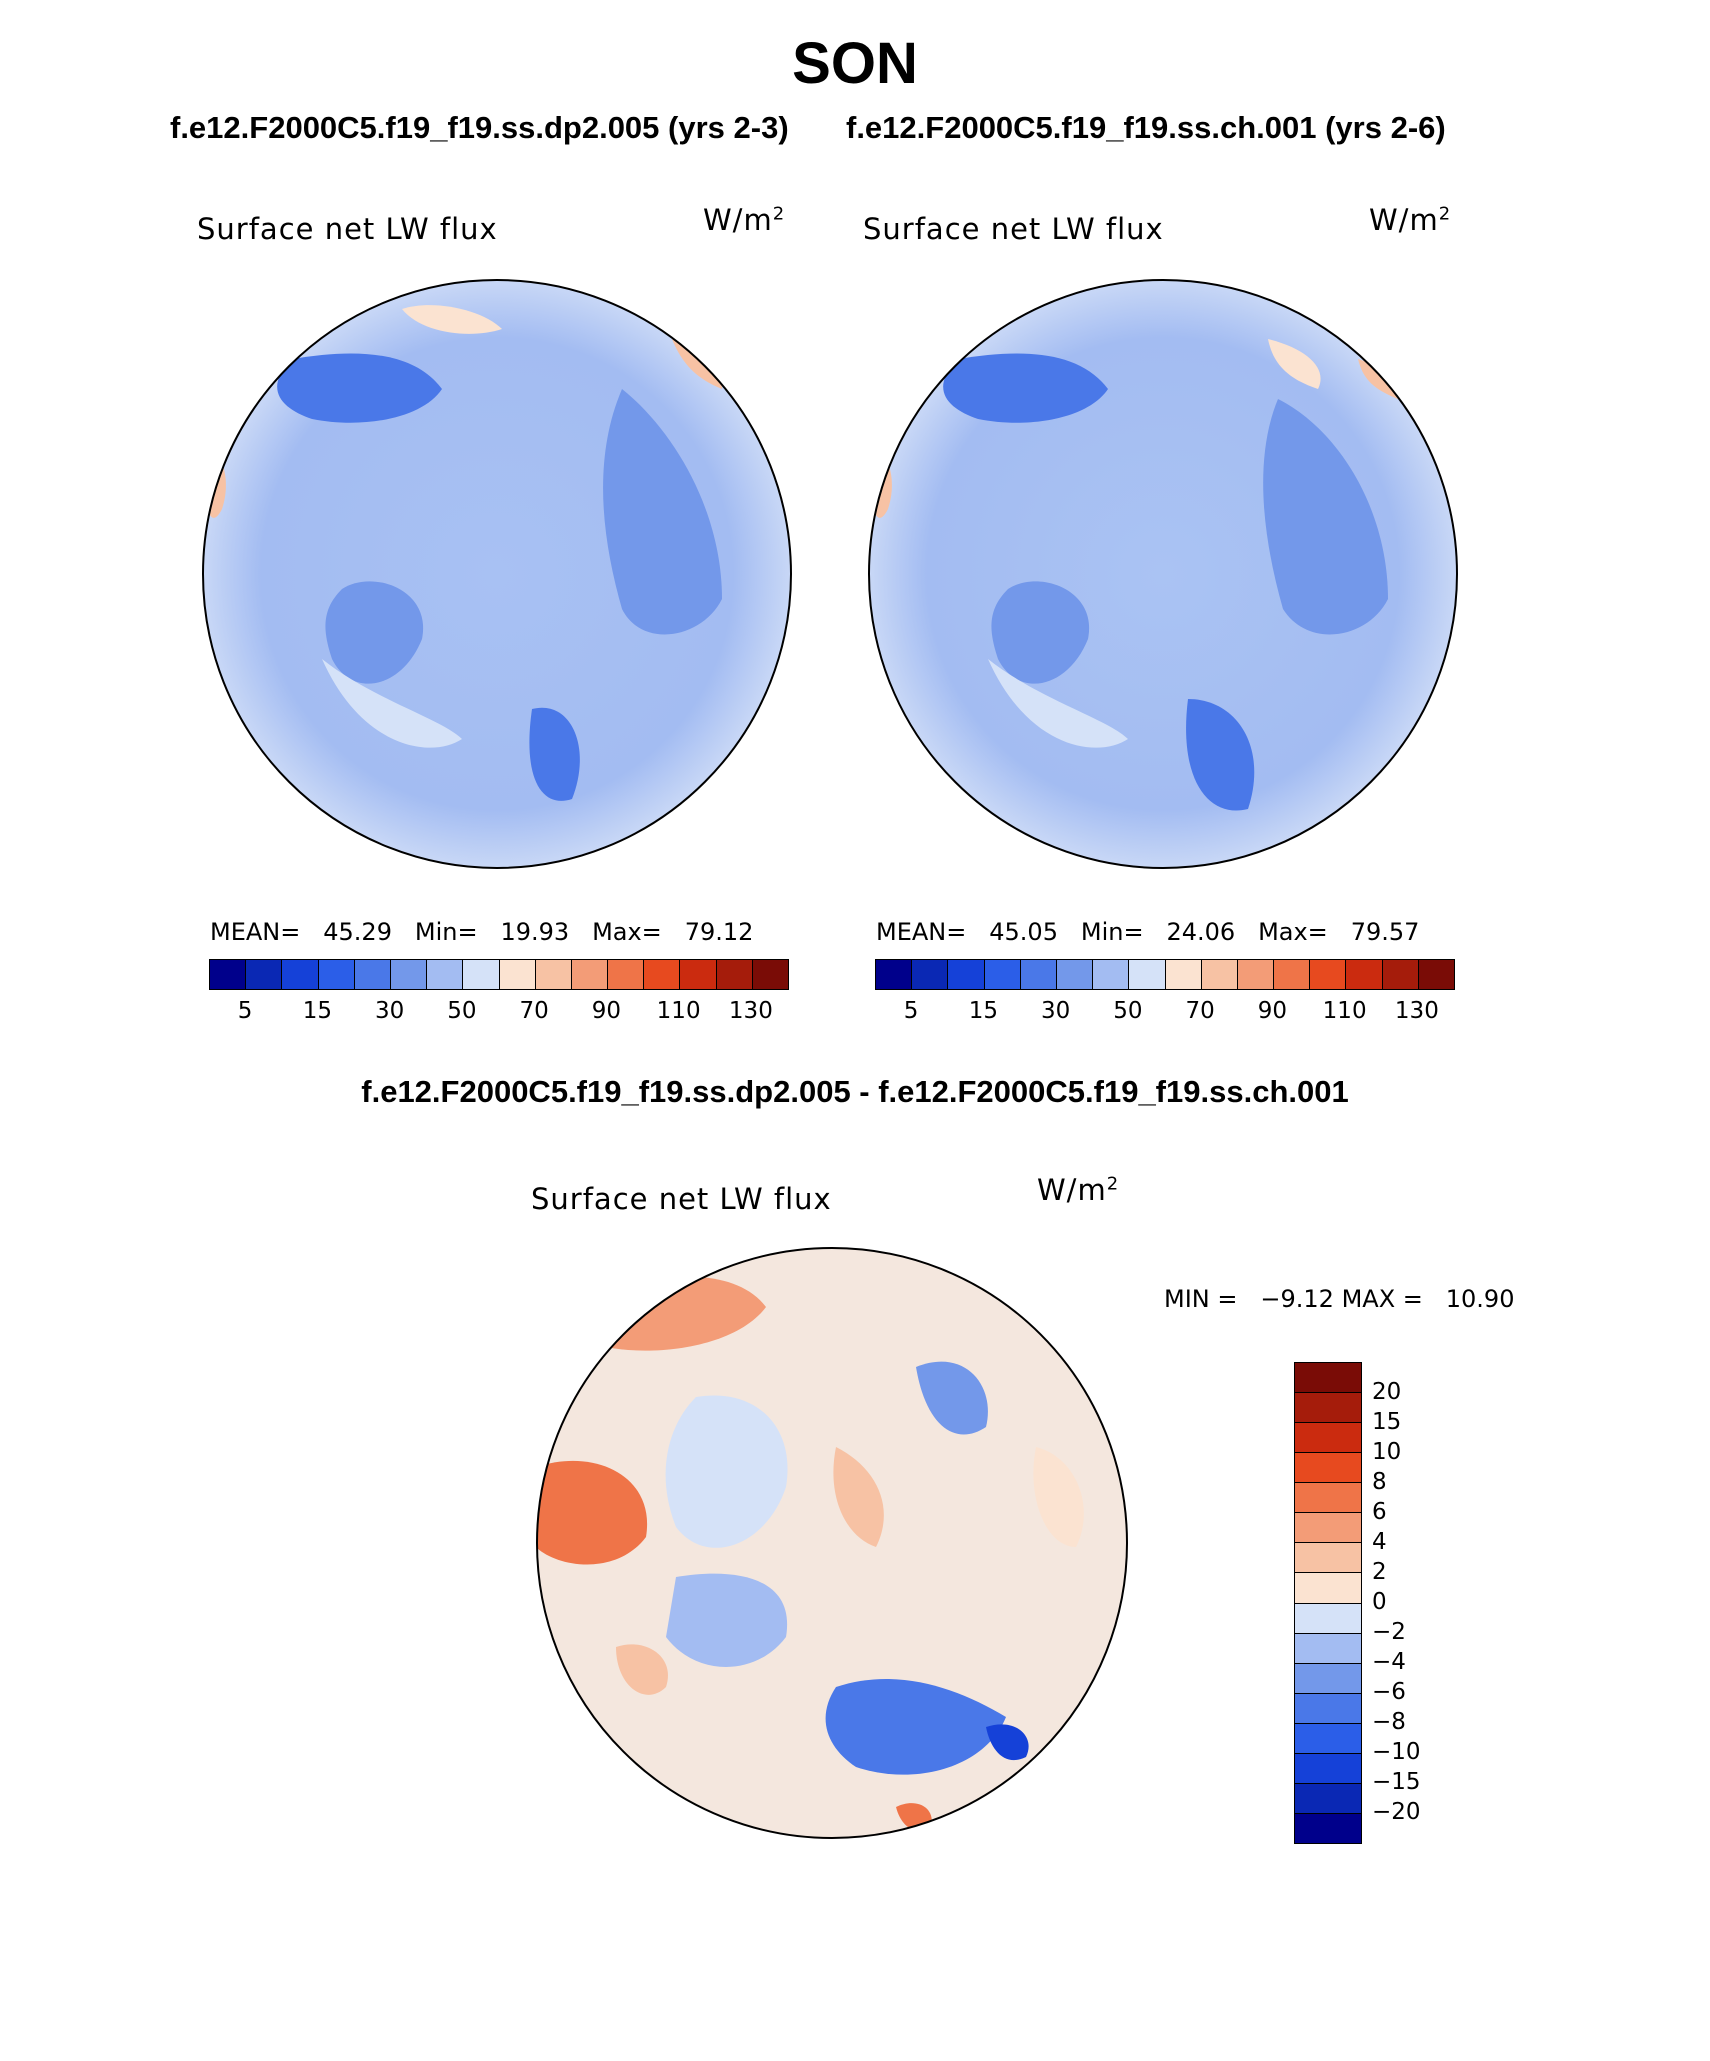  What do you see at coordinates (855, 63) in the screenshot?
I see `figure-title: SON` at bounding box center [855, 63].